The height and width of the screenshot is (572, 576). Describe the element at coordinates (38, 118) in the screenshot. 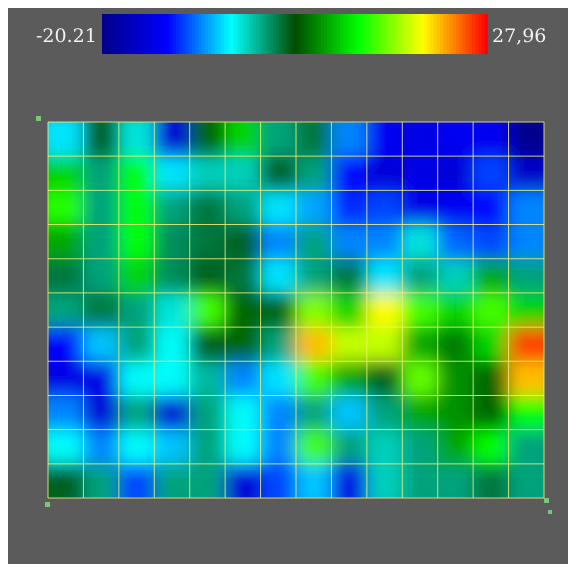

I see `corner-marker-top-left` at that location.